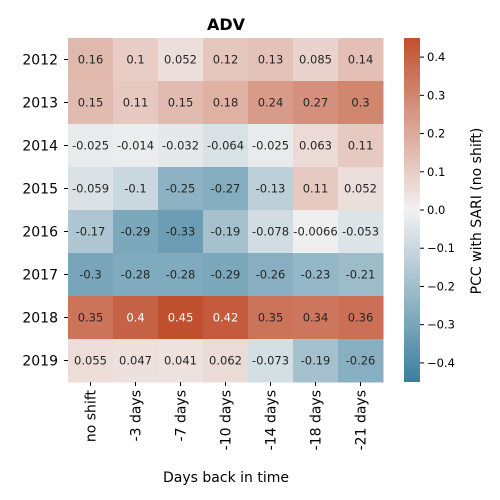  I want to click on cell-value-label: -0.21, so click(361, 275).